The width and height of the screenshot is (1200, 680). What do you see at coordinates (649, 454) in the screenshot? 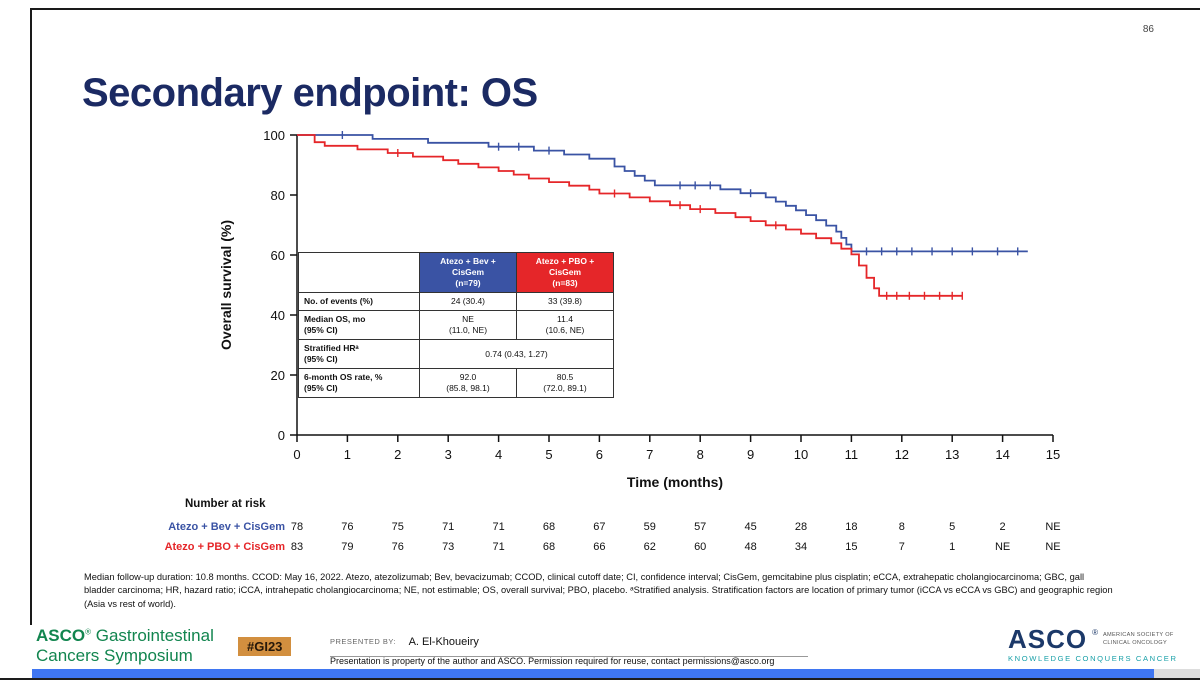
I see `x-tick-label: 7` at bounding box center [649, 454].